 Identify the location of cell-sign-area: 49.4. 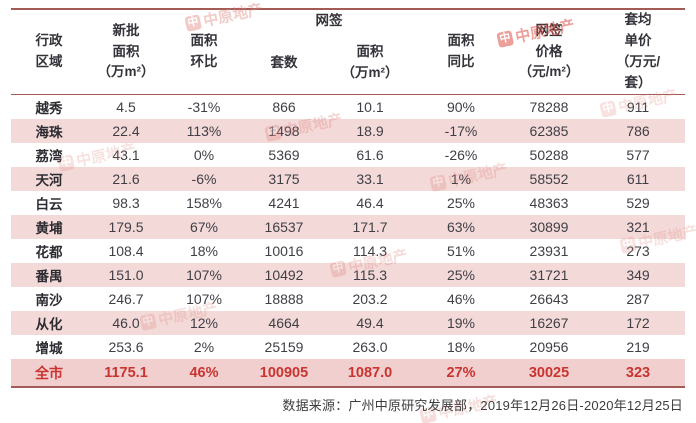
(370, 323).